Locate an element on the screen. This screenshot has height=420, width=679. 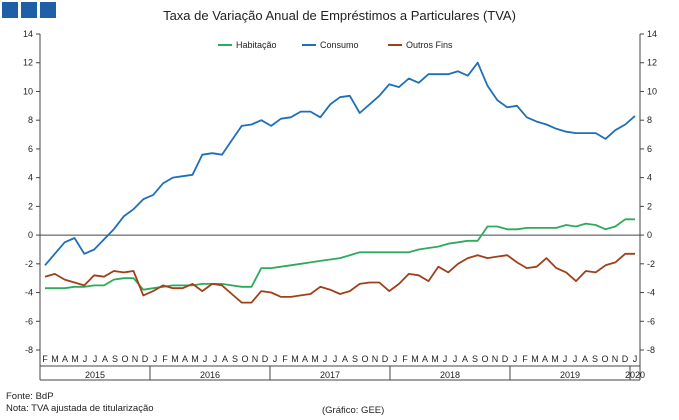
year-label: 2015 is located at coordinates (95, 375).